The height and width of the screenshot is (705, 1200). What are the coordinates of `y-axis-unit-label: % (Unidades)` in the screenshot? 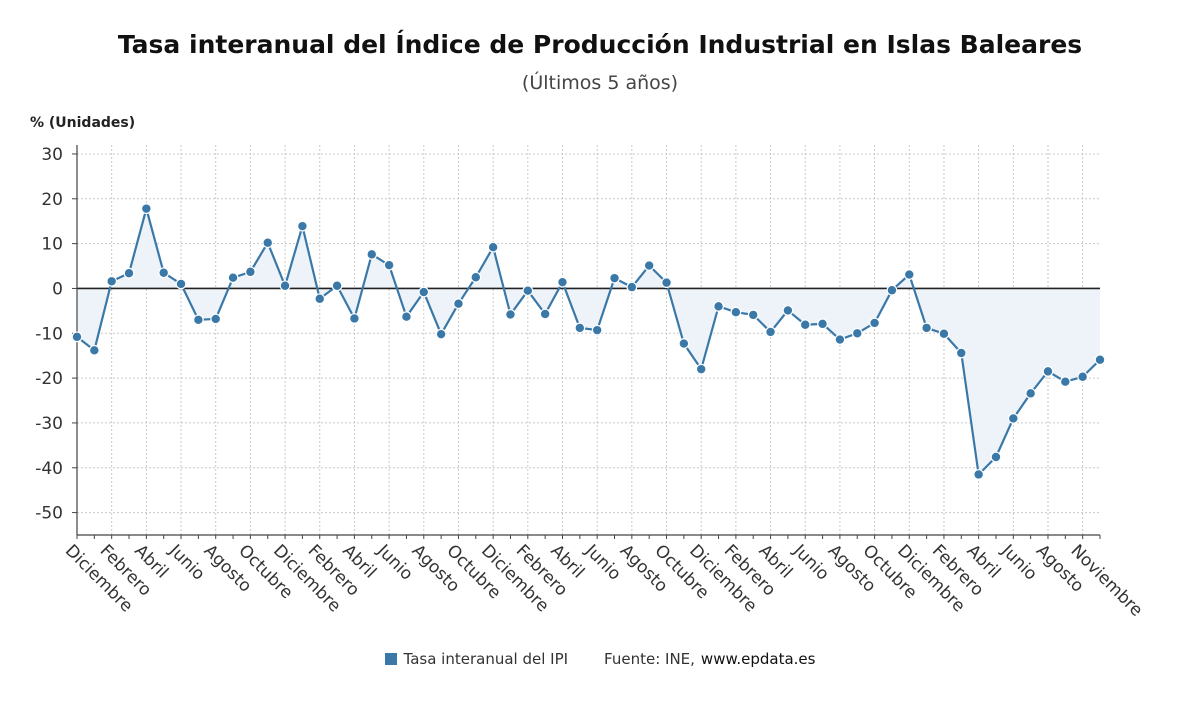 It's located at (82, 123).